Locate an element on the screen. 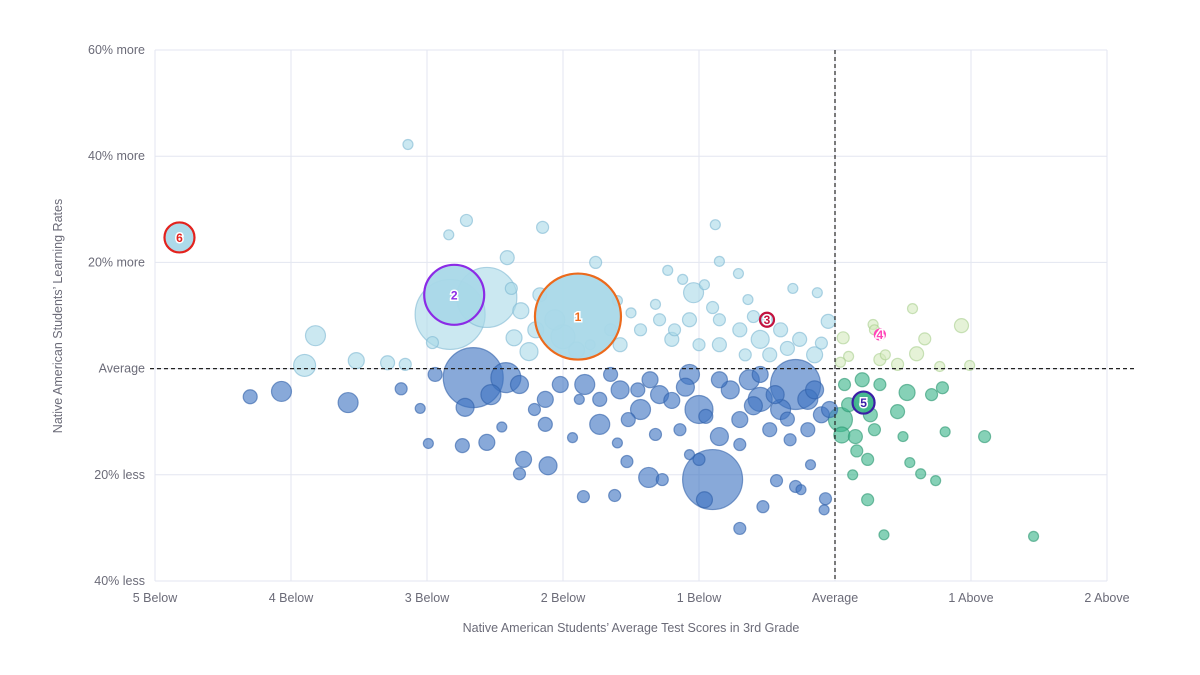  highlighted-bubble-label: 4 is located at coordinates (880, 335).